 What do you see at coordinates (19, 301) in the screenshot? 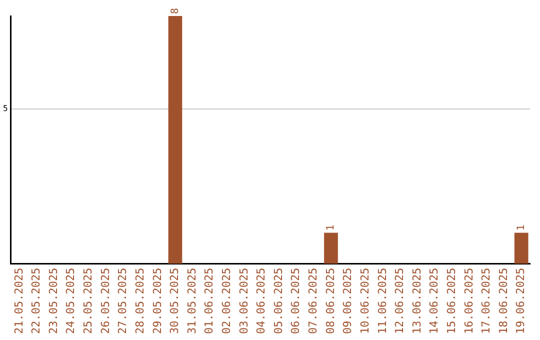
I see `x-tick-label: 21.05.2025` at bounding box center [19, 301].